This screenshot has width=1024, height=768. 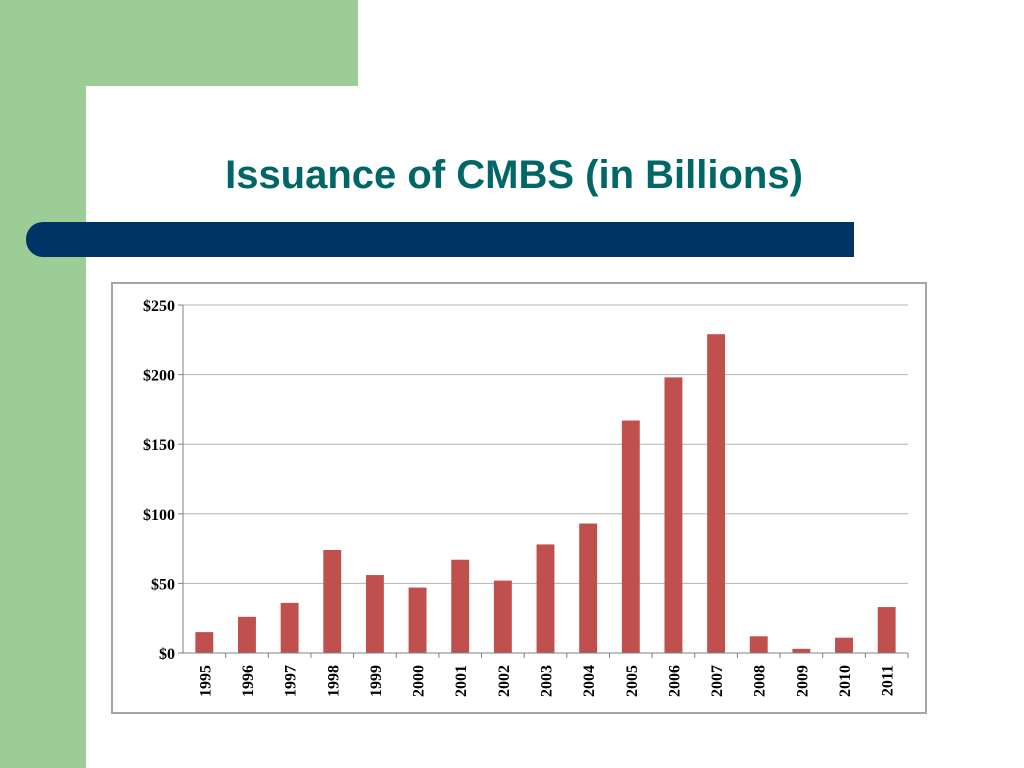 I want to click on x-tick-label: 1995, so click(x=205, y=681).